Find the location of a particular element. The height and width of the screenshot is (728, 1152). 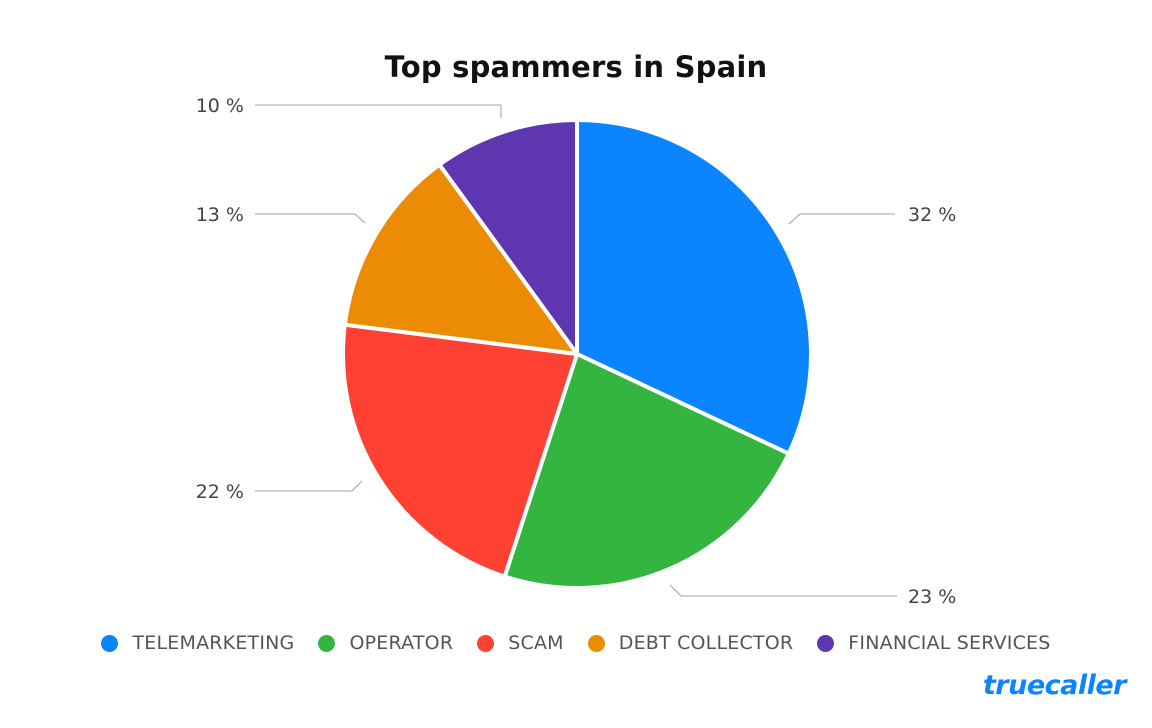

legend-label: DEBT COLLECTOR is located at coordinates (706, 643).